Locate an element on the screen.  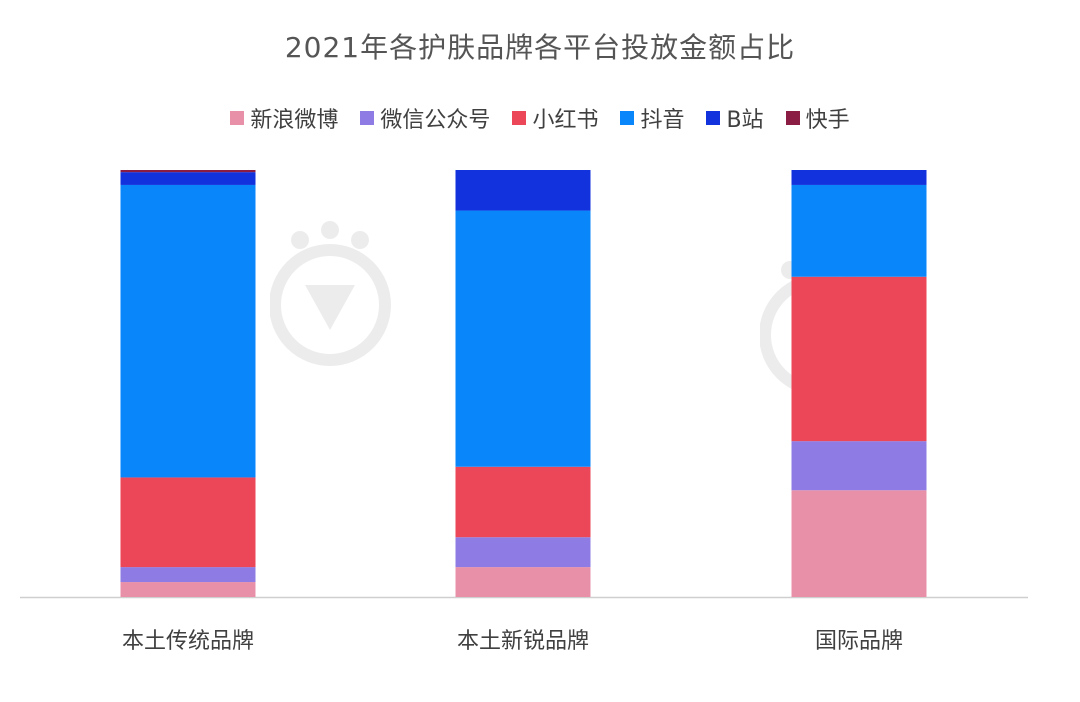
legend-item-weixin-gzh: 微信公众号 is located at coordinates (425, 118).